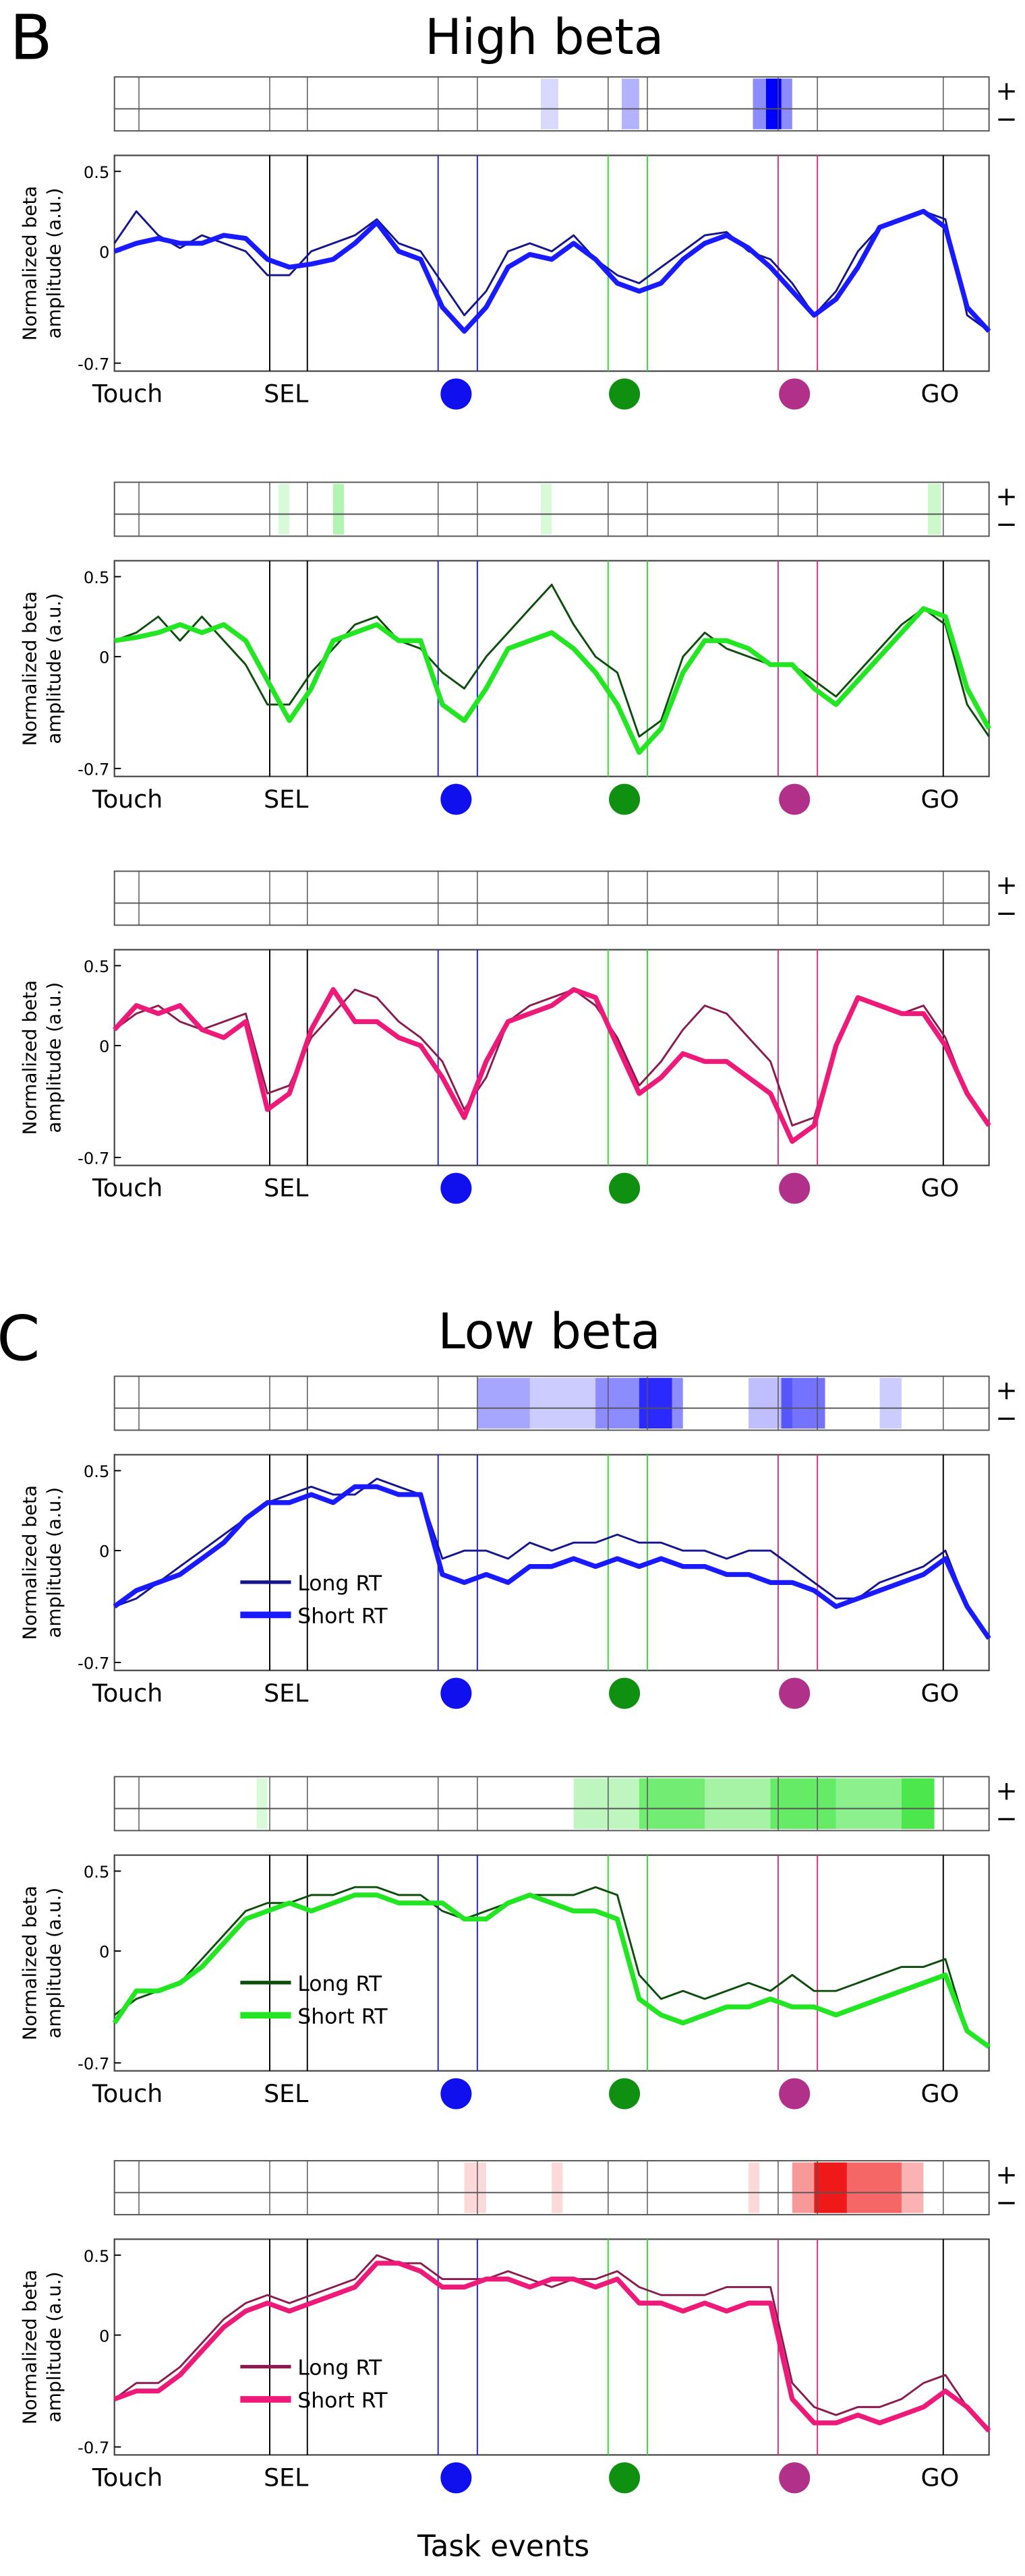 This screenshot has height=2576, width=1025. I want to click on panel-label: B, so click(31, 37).